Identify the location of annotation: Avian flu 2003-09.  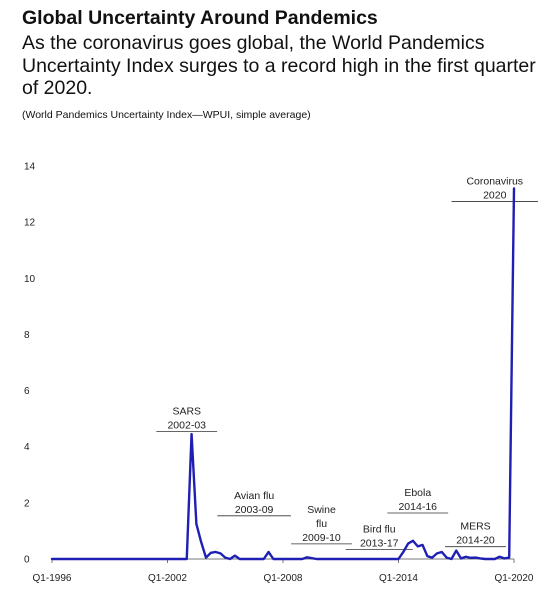
(254, 503).